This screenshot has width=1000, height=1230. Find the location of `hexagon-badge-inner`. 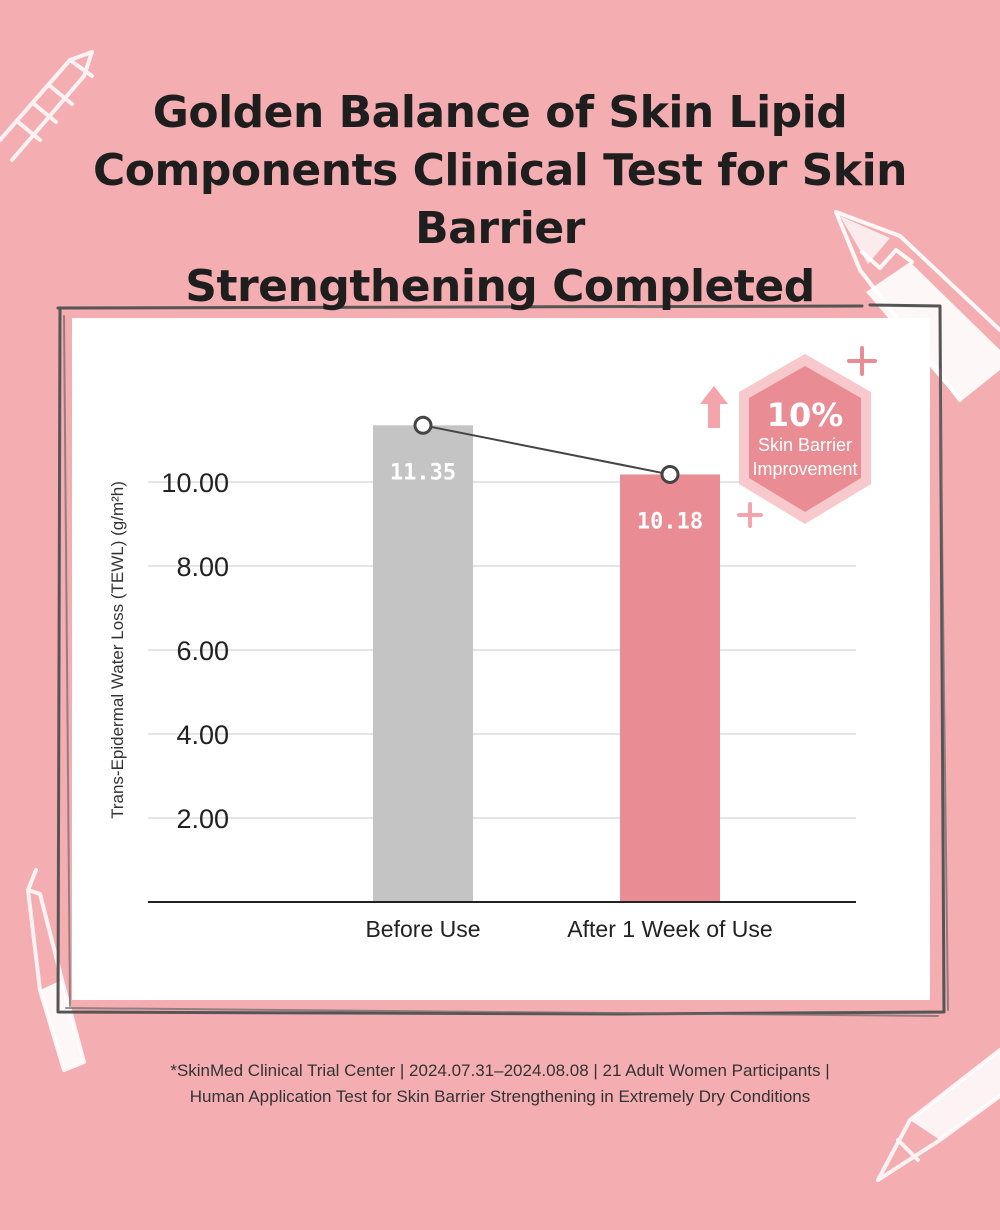

hexagon-badge-inner is located at coordinates (805, 439).